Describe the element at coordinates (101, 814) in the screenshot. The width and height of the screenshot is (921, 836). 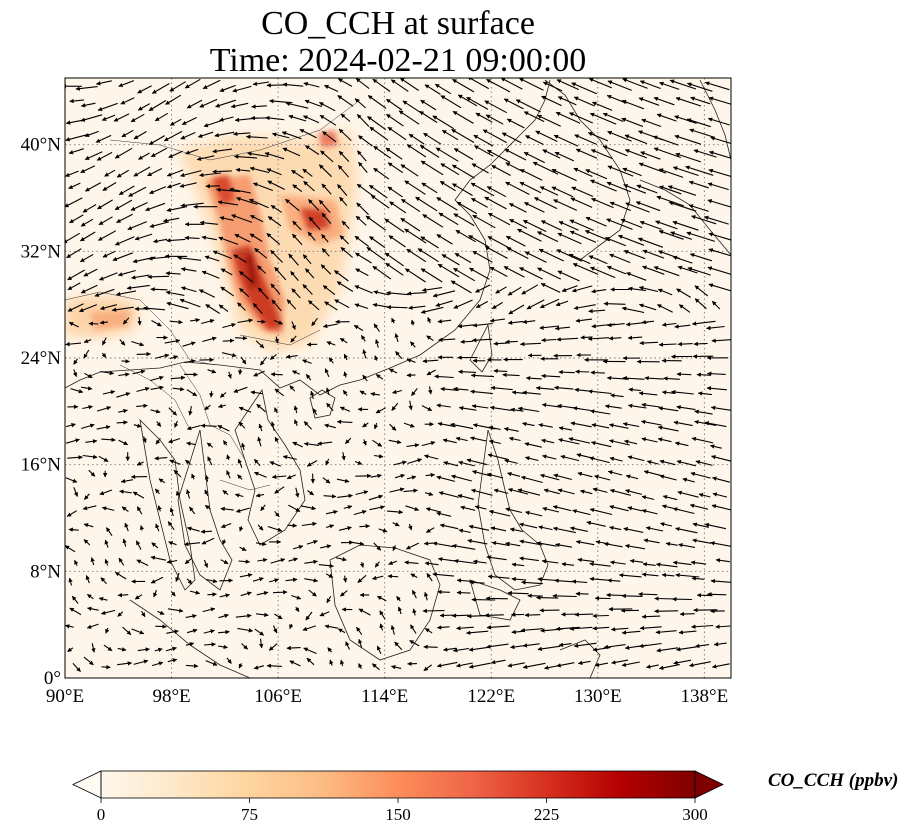
I see `colorbar-tick-label: 0` at that location.